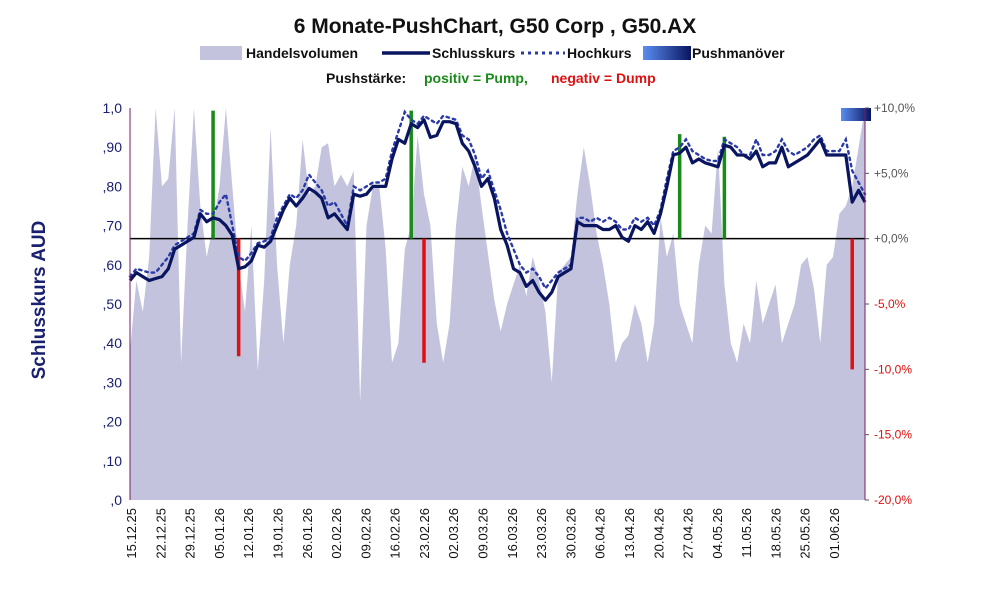 The width and height of the screenshot is (991, 592). Describe the element at coordinates (717, 533) in the screenshot. I see `x-tick-label: 04.05.26` at that location.